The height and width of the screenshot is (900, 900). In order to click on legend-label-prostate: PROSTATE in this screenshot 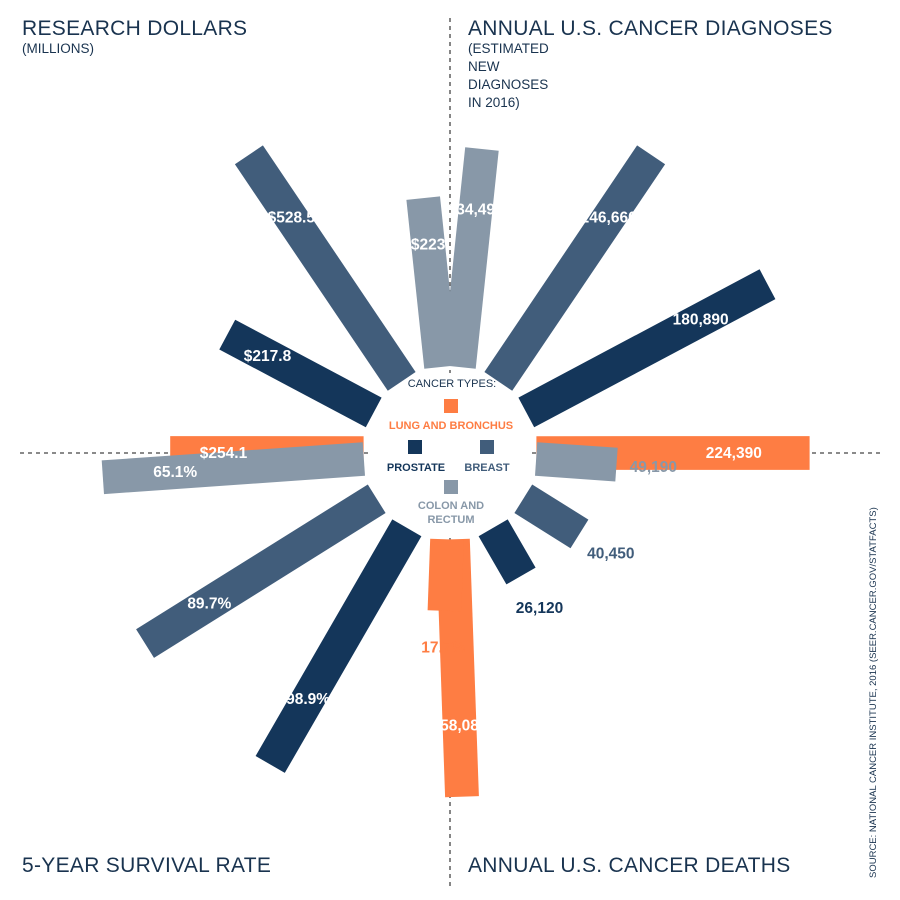, I will do `click(416, 468)`.